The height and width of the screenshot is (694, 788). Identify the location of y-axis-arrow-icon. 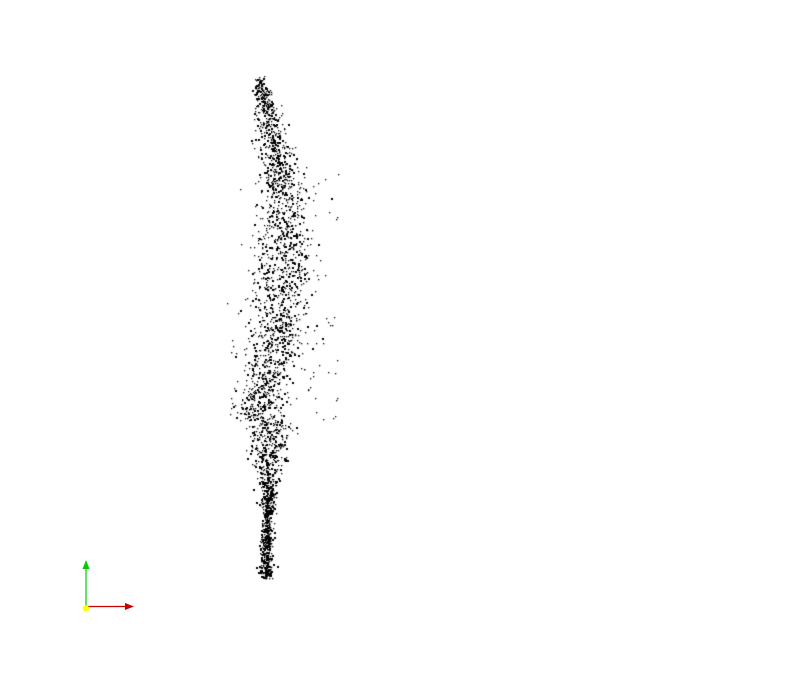
(86, 584).